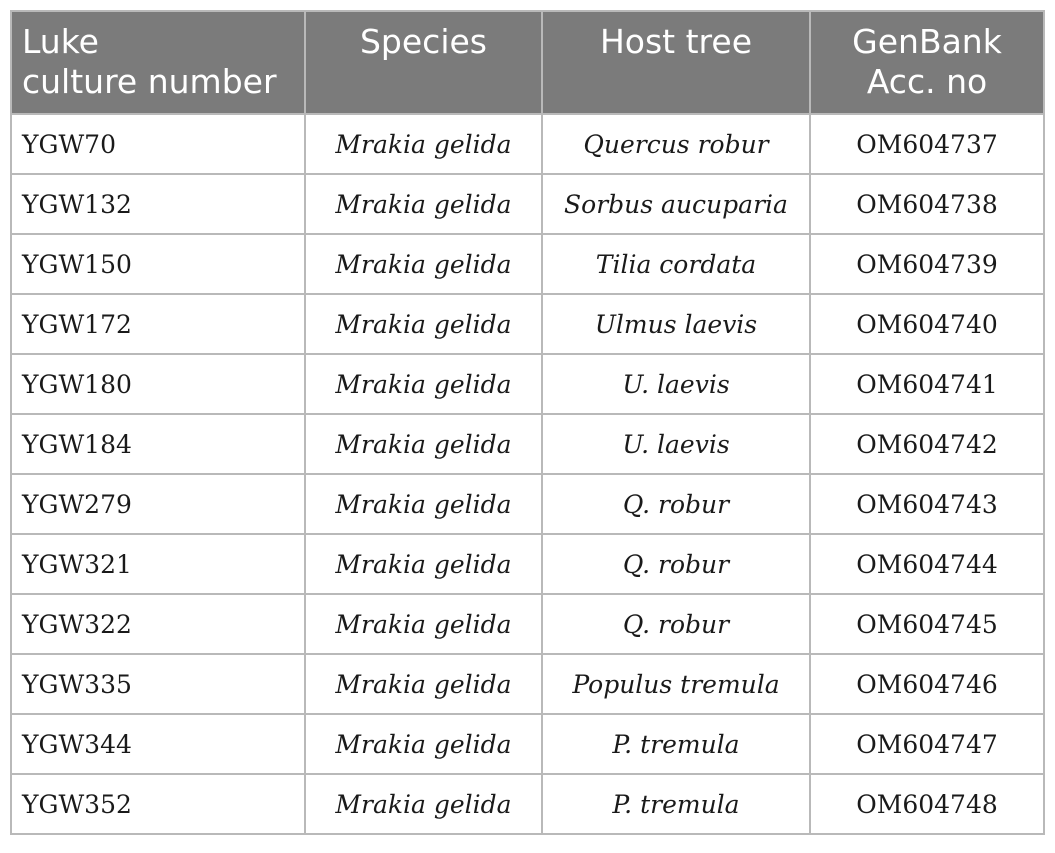 The image size is (1055, 853). I want to click on culture-number-cell: YGW180, so click(158, 384).